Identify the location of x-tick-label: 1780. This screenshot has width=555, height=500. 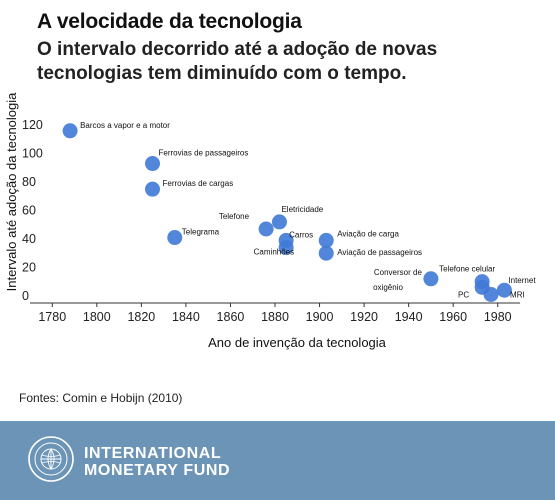
(52, 317).